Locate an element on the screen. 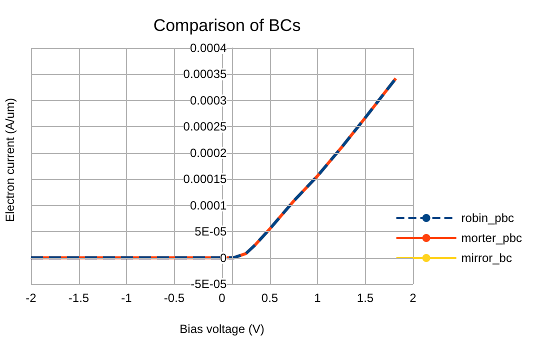 This screenshot has width=537, height=340. chart-title: Comparison of BCs is located at coordinates (227, 25).